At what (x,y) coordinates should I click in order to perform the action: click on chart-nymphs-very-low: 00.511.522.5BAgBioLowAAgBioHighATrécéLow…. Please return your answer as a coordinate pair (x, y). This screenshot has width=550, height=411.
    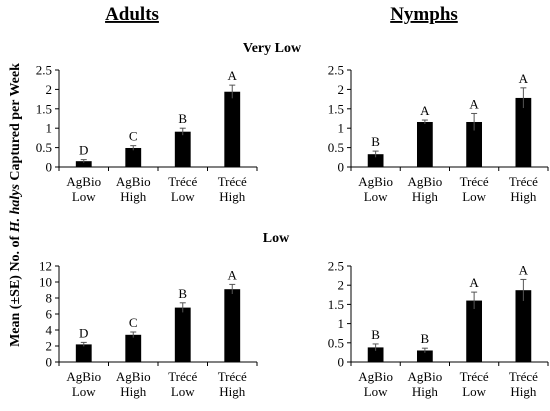
    Looking at the image, I should click on (438, 133).